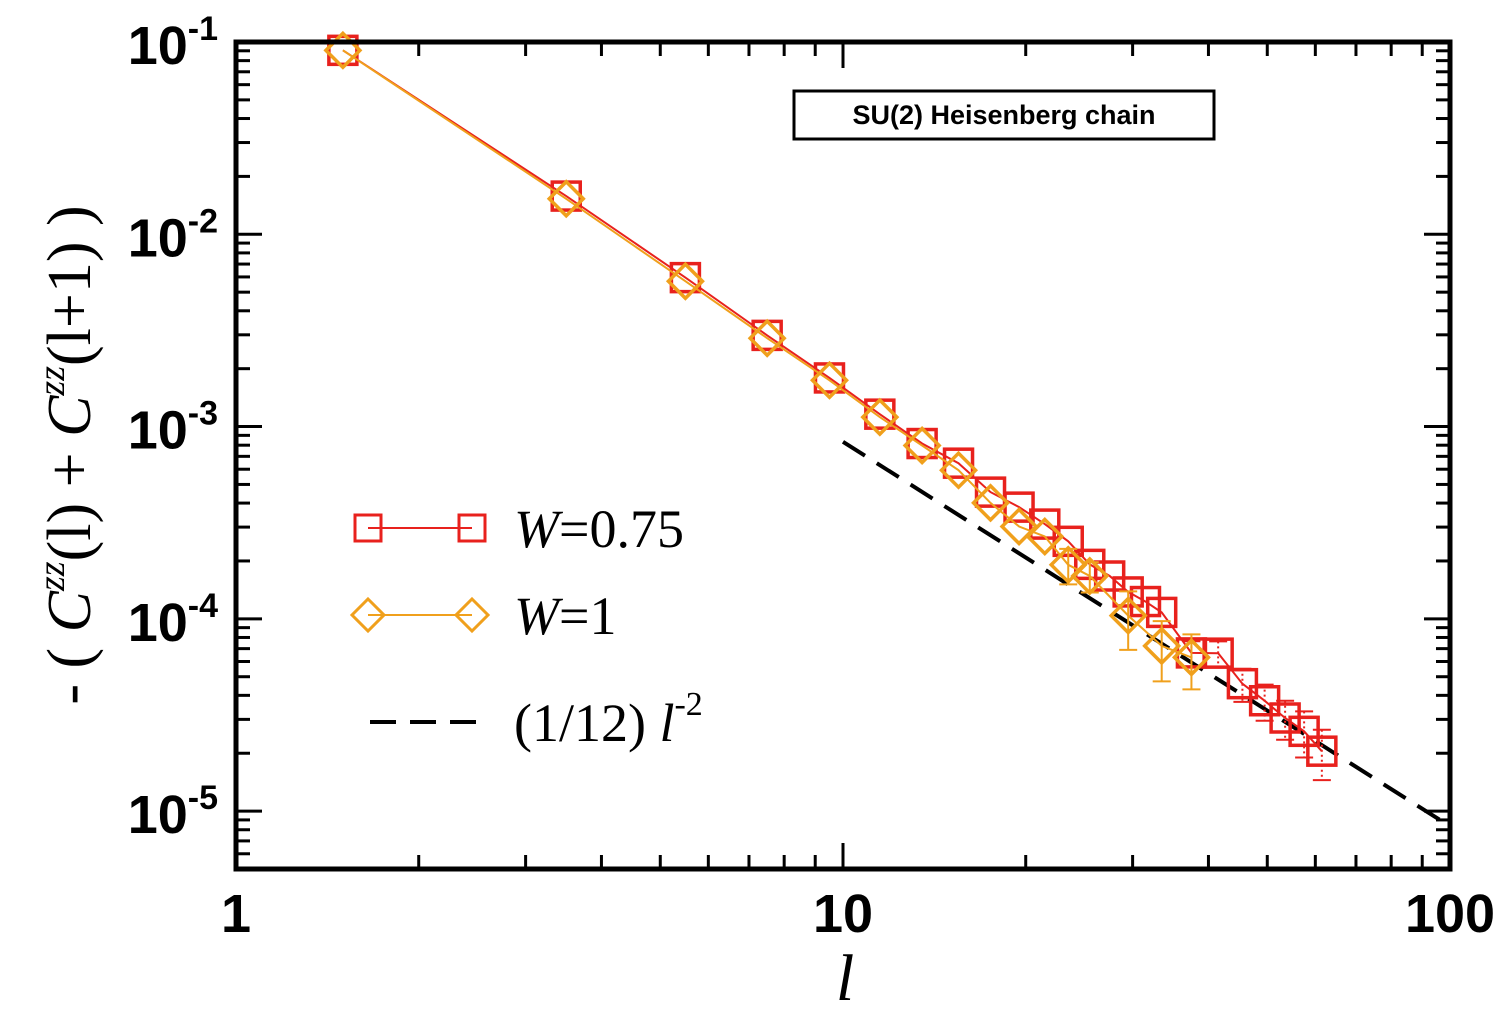 The width and height of the screenshot is (1510, 1010). I want to click on y-label-c2: C, so click(70, 416).